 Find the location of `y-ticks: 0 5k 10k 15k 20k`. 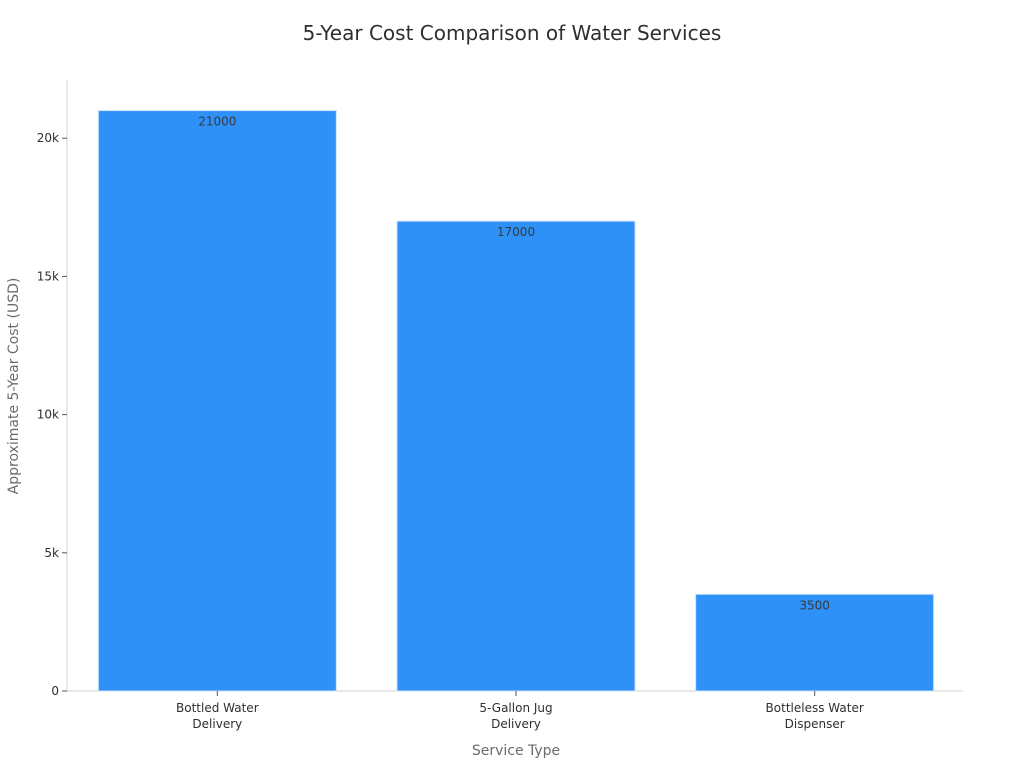

y-ticks: 0 5k 10k 15k 20k is located at coordinates (52, 414).